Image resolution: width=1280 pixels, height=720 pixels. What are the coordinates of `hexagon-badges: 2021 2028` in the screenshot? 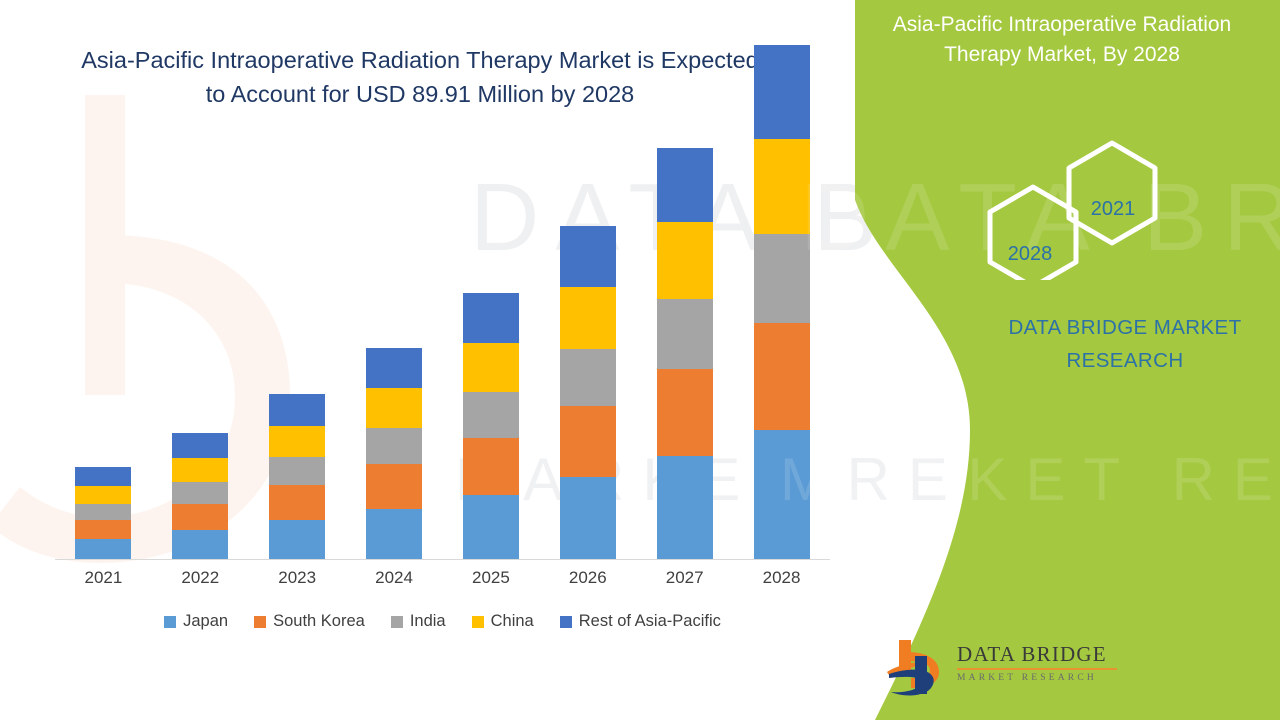 It's located at (1080, 212).